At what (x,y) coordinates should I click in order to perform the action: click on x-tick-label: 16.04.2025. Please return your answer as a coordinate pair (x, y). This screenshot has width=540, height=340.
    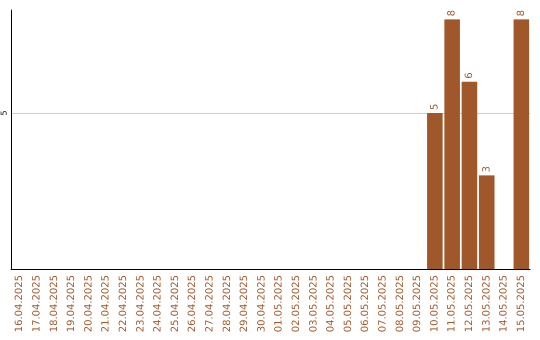
    Looking at the image, I should click on (20, 303).